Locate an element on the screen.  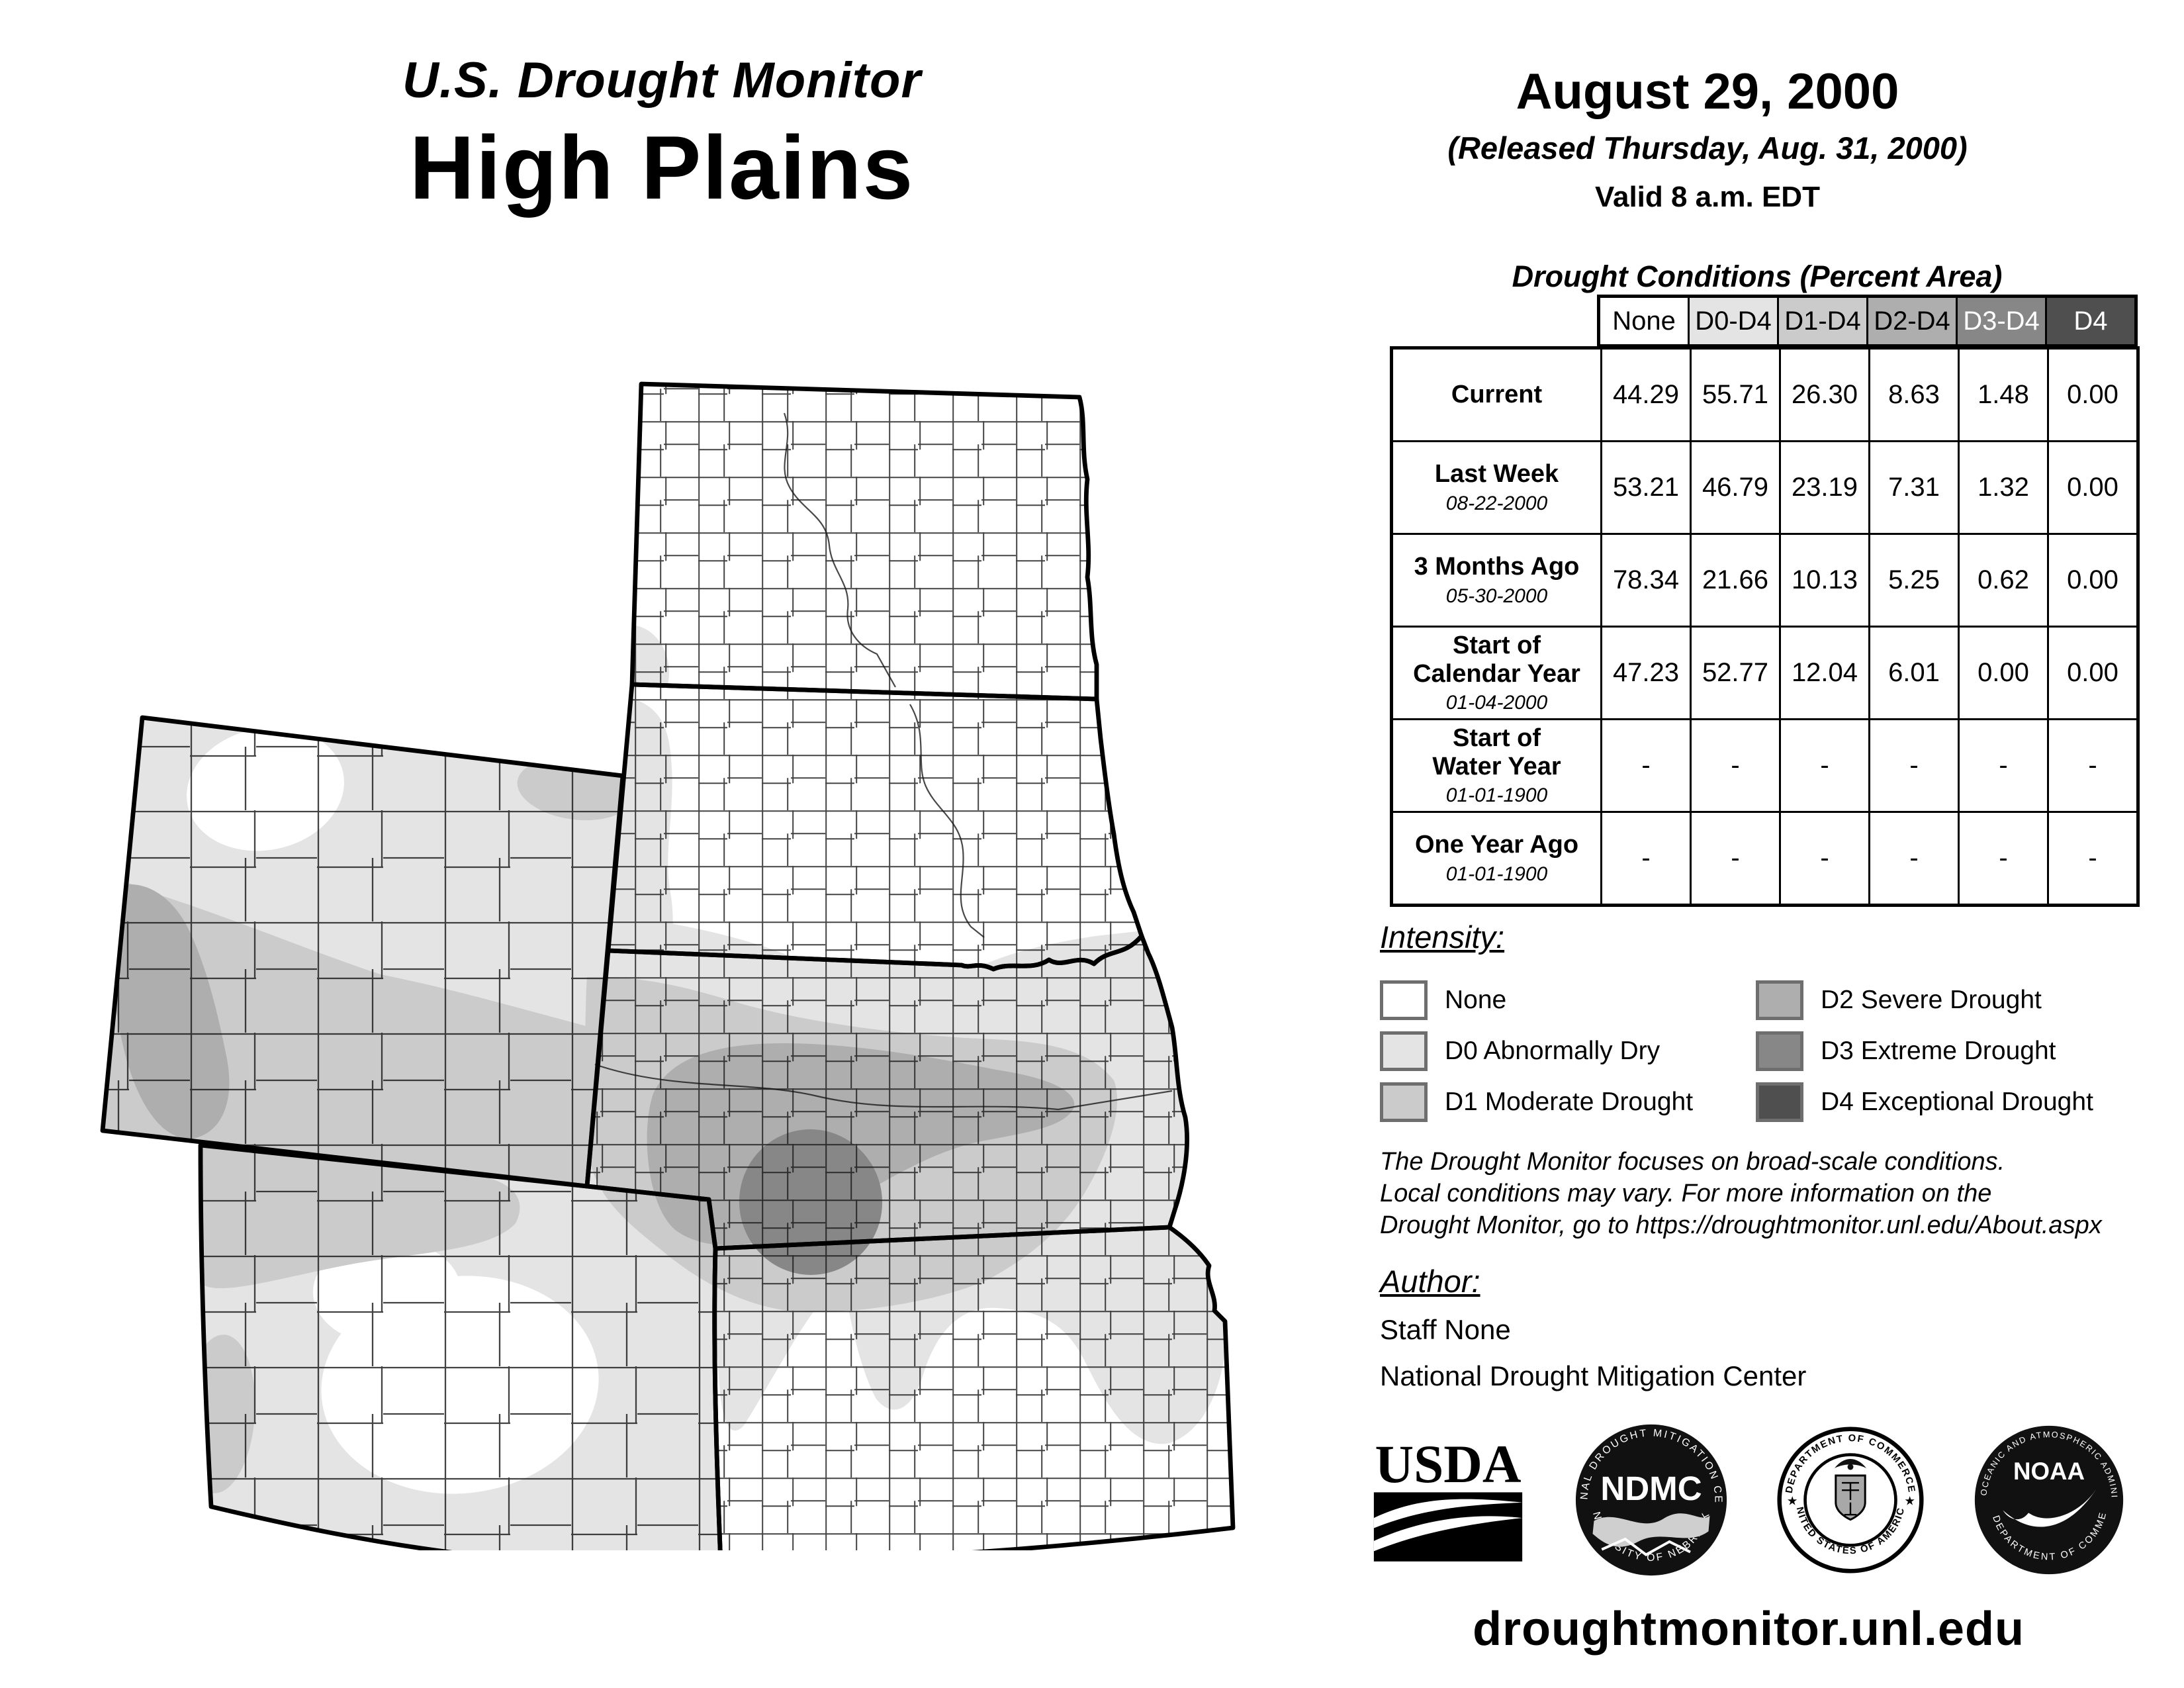
table-value-cell: 0.62 is located at coordinates (2003, 580).